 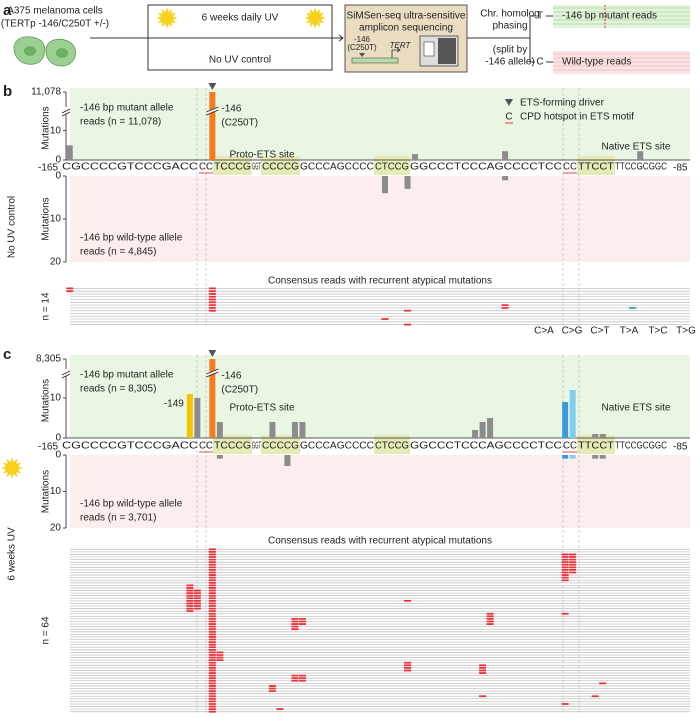 I want to click on bar-break, so click(x=212, y=111).